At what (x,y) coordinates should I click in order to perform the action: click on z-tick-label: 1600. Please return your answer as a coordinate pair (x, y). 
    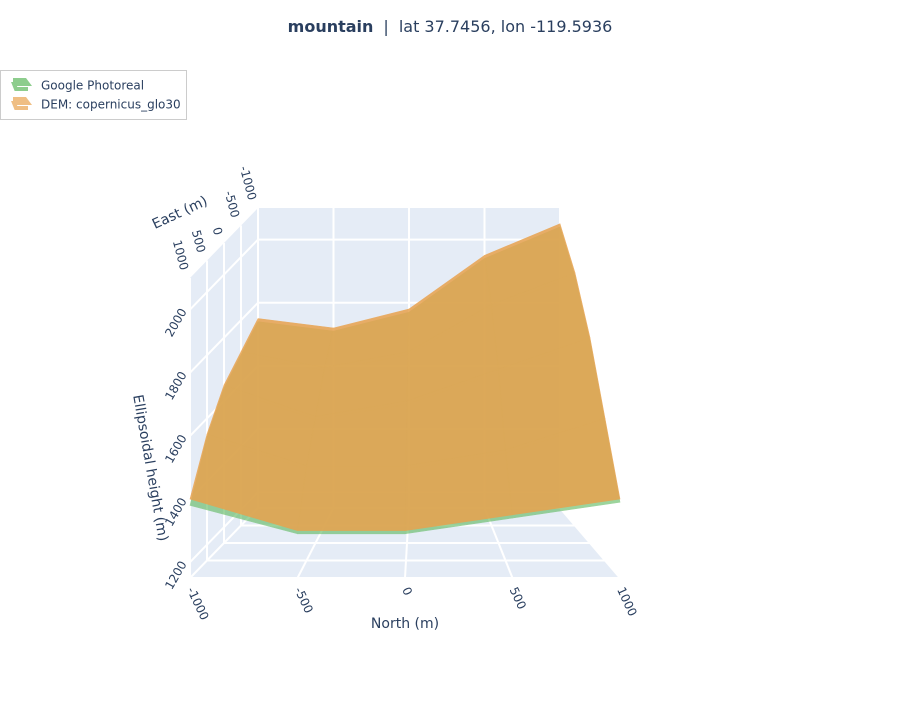
    Looking at the image, I should click on (175, 448).